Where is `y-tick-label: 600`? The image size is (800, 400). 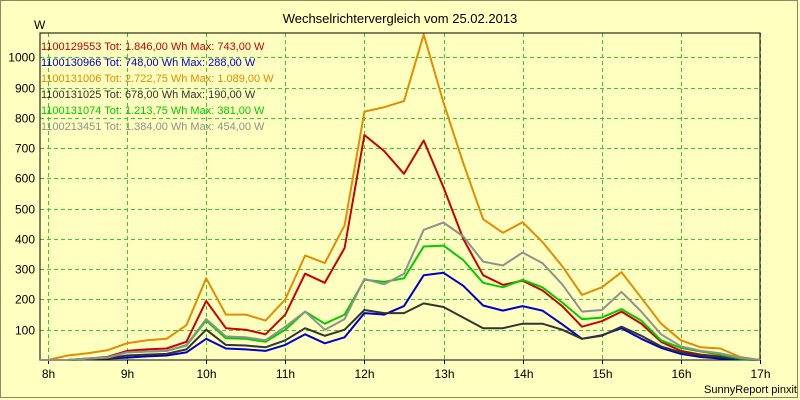 y-tick-label: 600 is located at coordinates (25, 179).